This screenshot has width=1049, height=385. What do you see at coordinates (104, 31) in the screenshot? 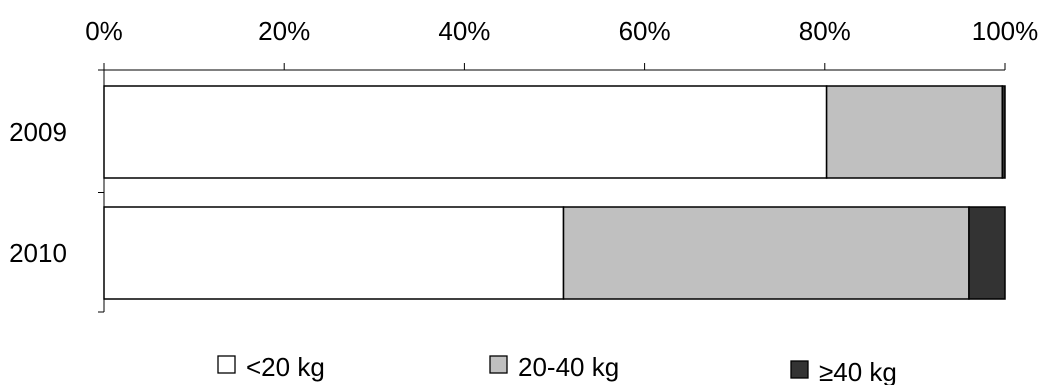
I see `x-tick-label: 0%` at bounding box center [104, 31].